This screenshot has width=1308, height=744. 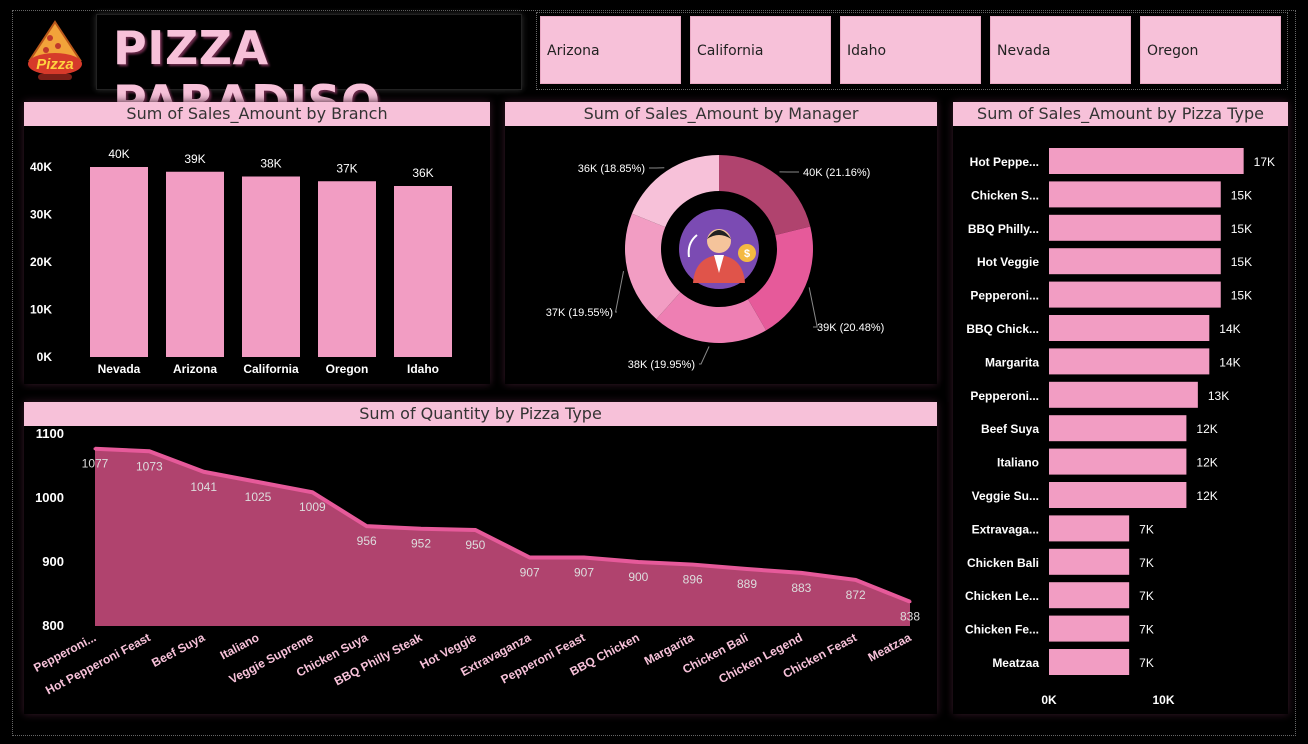 I want to click on data-label: 1025, so click(x=258, y=497).